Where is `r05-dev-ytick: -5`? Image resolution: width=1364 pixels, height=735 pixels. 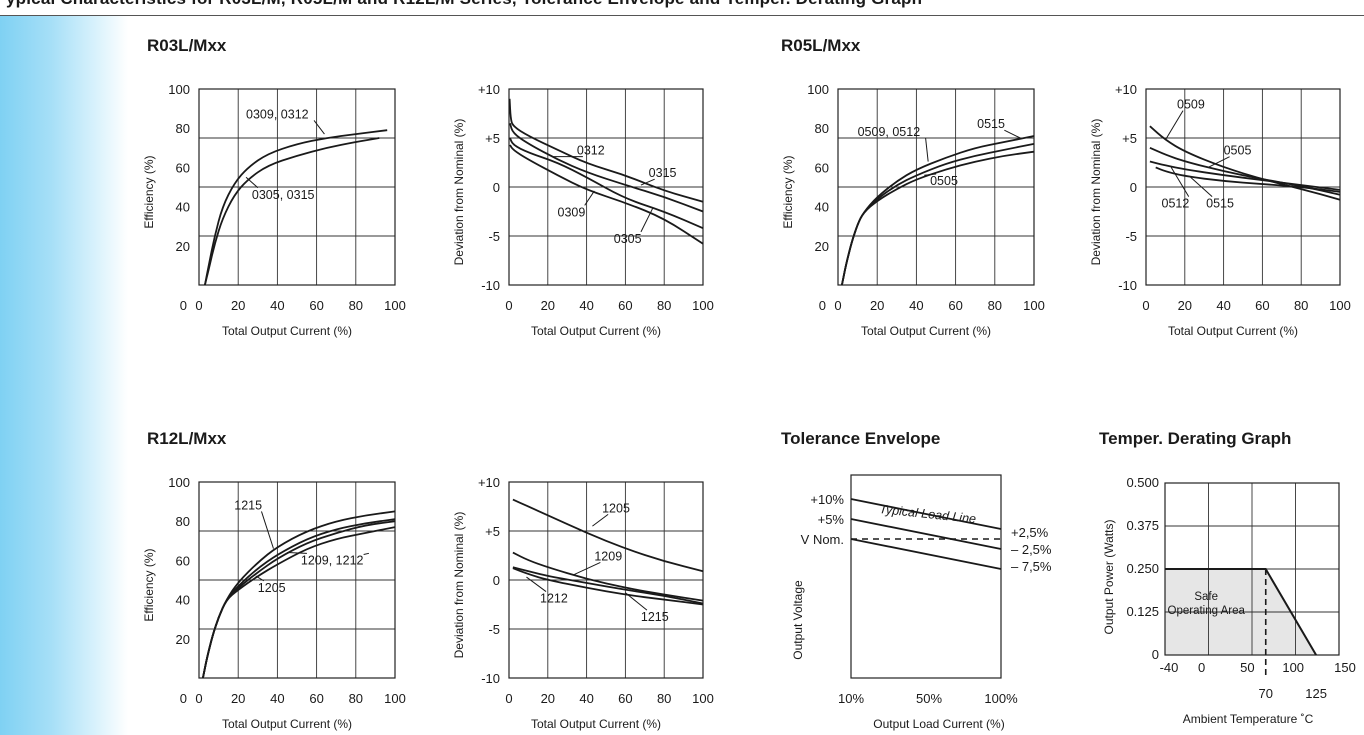
r05-dev-ytick: -5 is located at coordinates (1131, 236).